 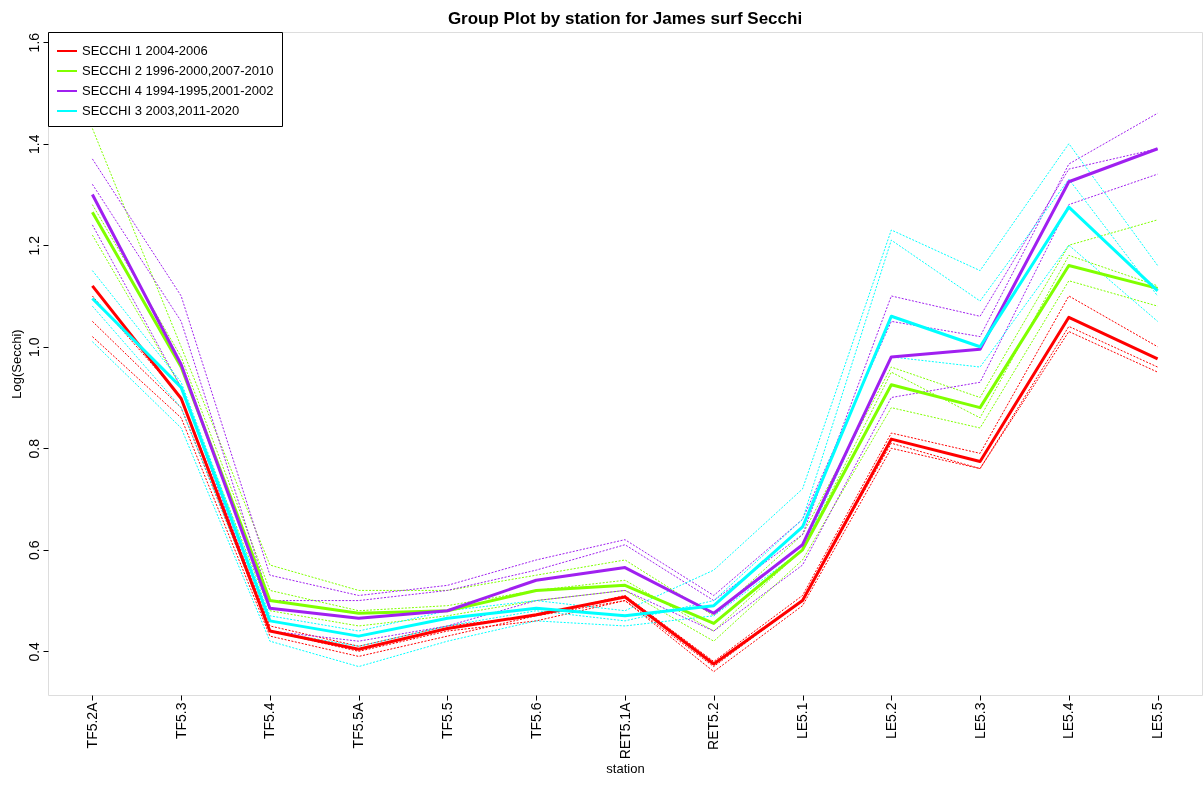 What do you see at coordinates (979, 721) in the screenshot?
I see `x-tick-label: LE5.3` at bounding box center [979, 721].